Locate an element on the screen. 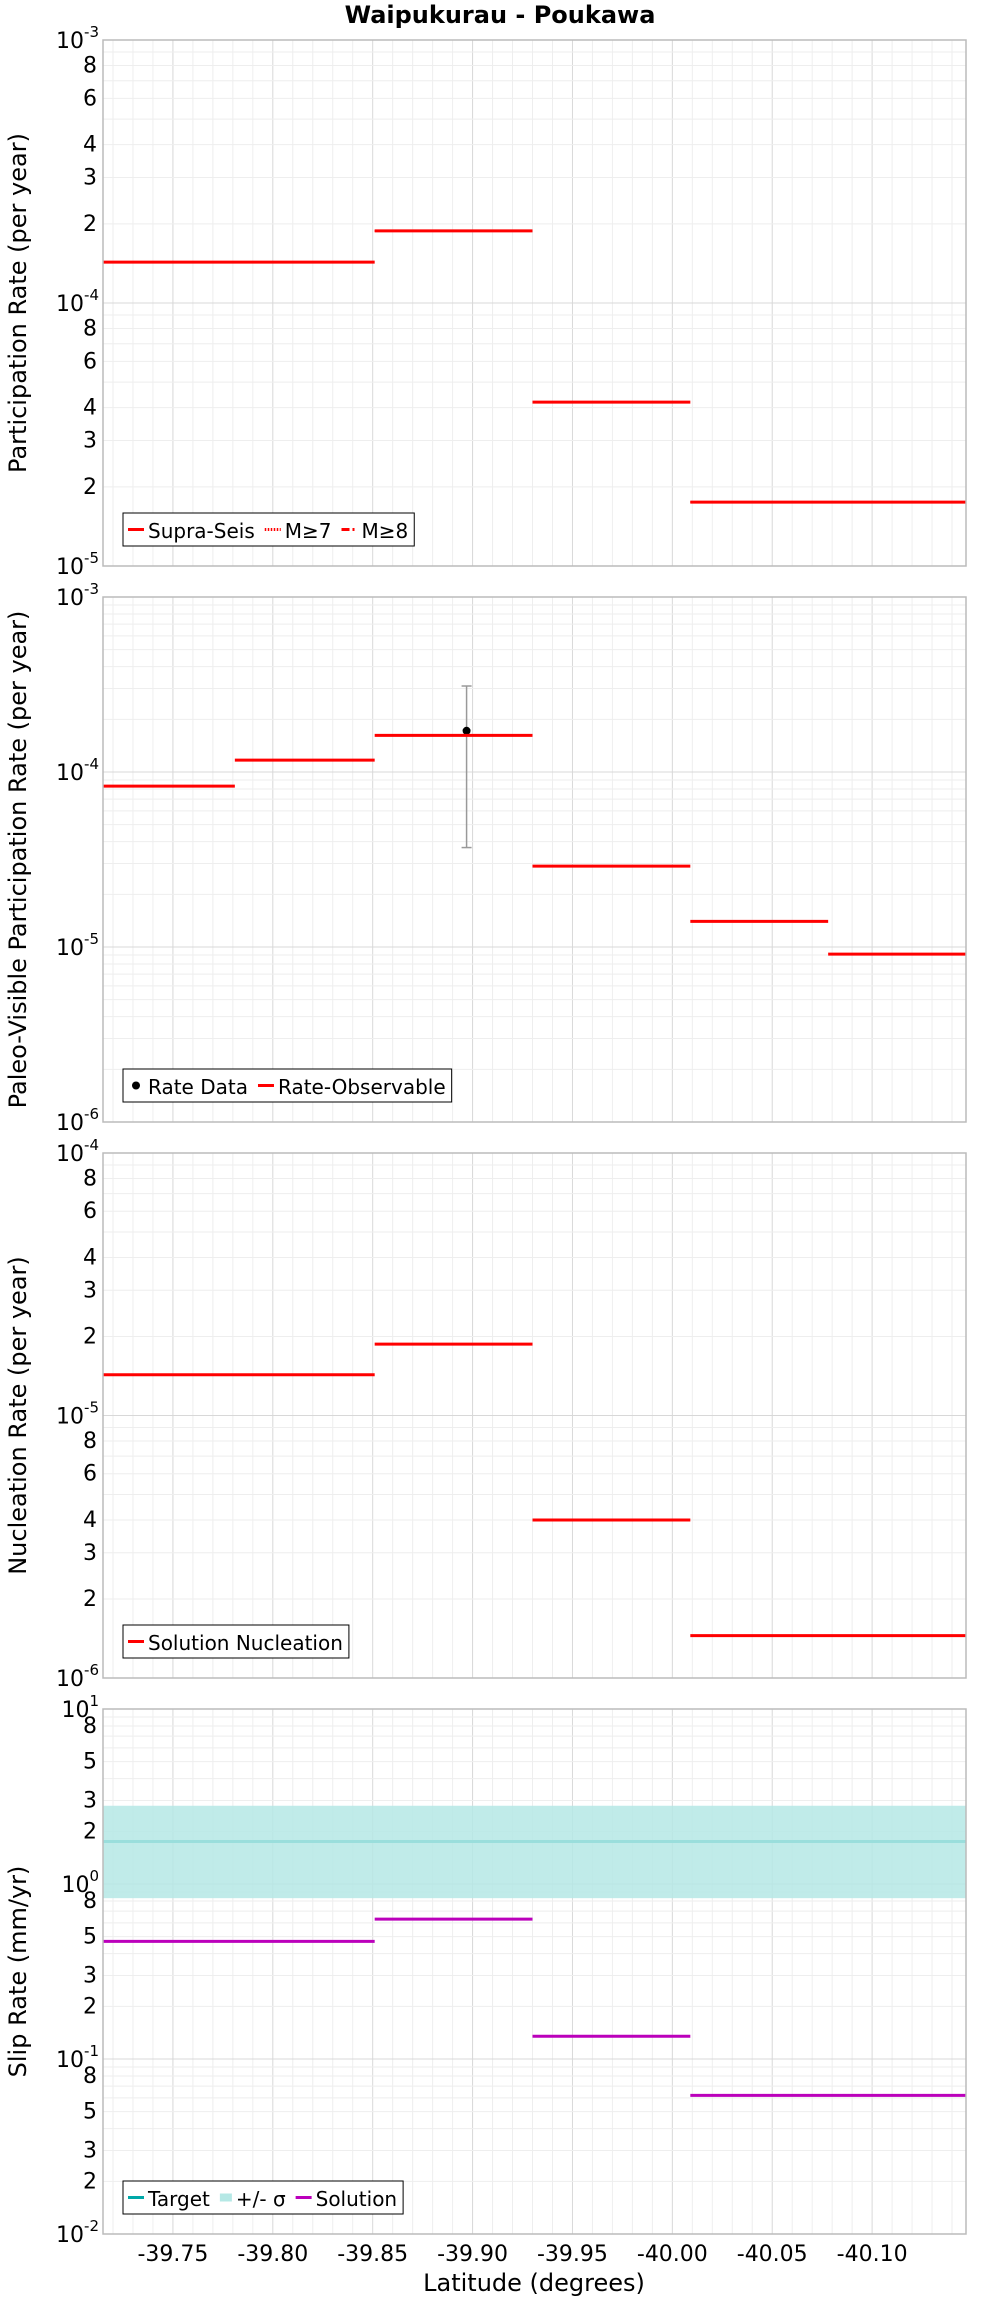 The width and height of the screenshot is (1000, 2300). legend-label: Rate Data is located at coordinates (198, 1087).